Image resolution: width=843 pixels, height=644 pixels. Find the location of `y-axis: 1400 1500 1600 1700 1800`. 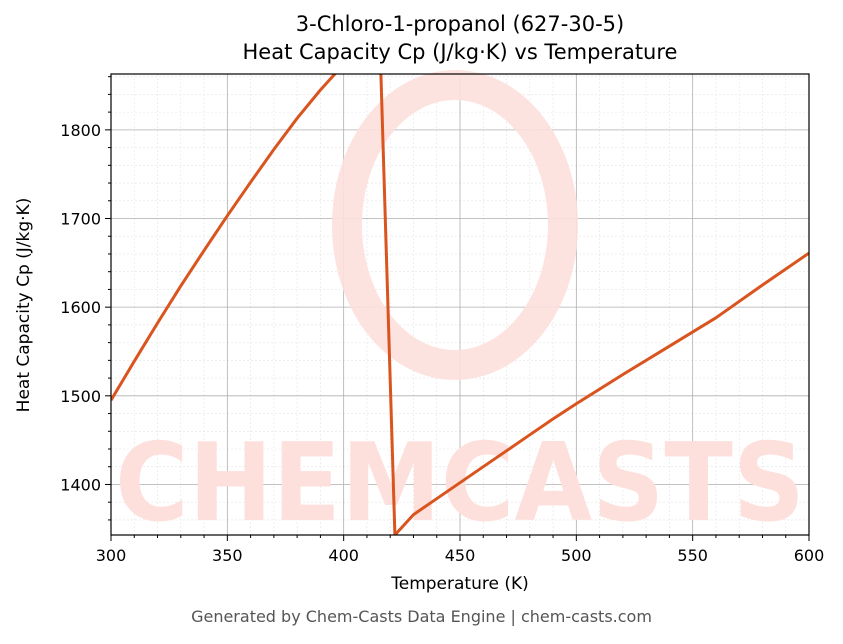

y-axis: 1400 1500 1600 1700 1800 is located at coordinates (85, 298).